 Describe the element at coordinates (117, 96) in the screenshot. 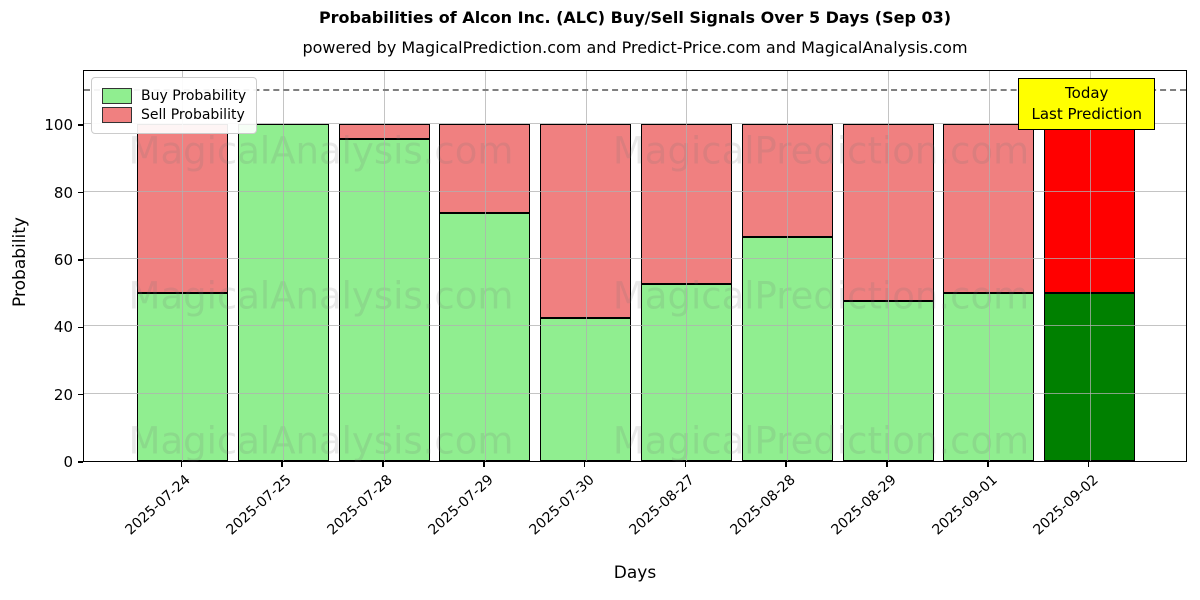

I see `buy-color-swatch` at that location.